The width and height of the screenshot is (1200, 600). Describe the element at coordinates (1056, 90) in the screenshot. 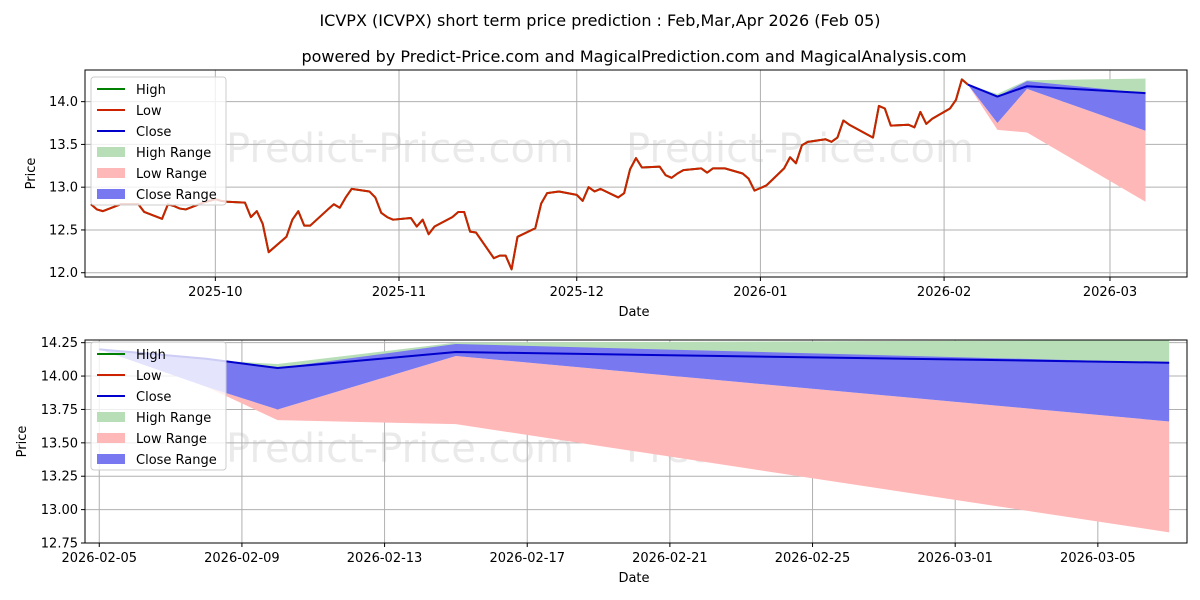

I see `close-forecast-line` at that location.